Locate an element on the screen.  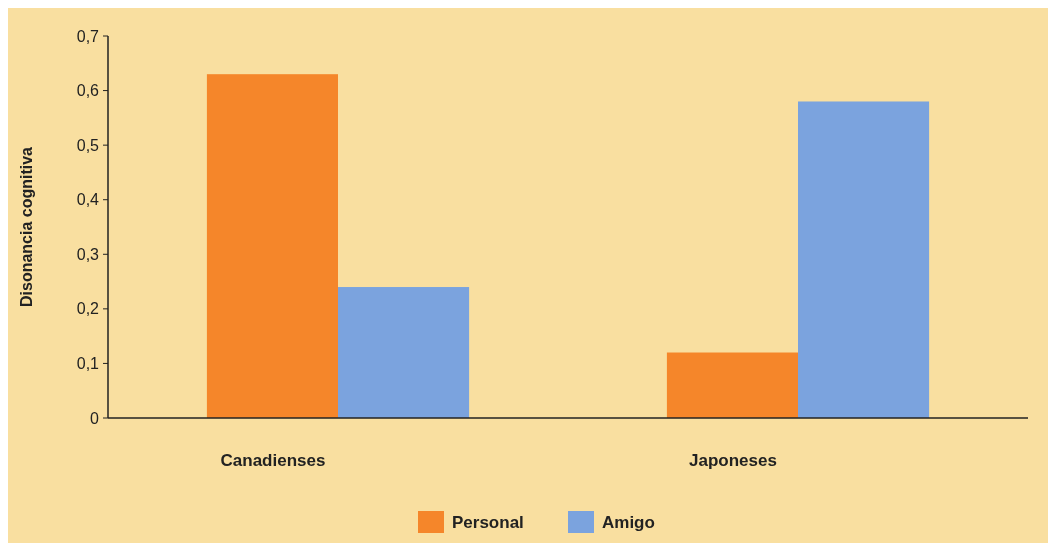
y-tick-label: 0,6 is located at coordinates (88, 91).